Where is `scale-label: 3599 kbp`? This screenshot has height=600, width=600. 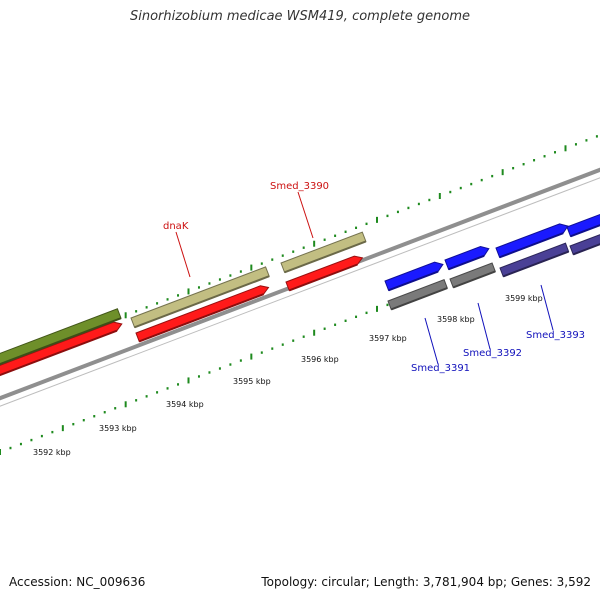 scale-label: 3599 kbp is located at coordinates (524, 298).